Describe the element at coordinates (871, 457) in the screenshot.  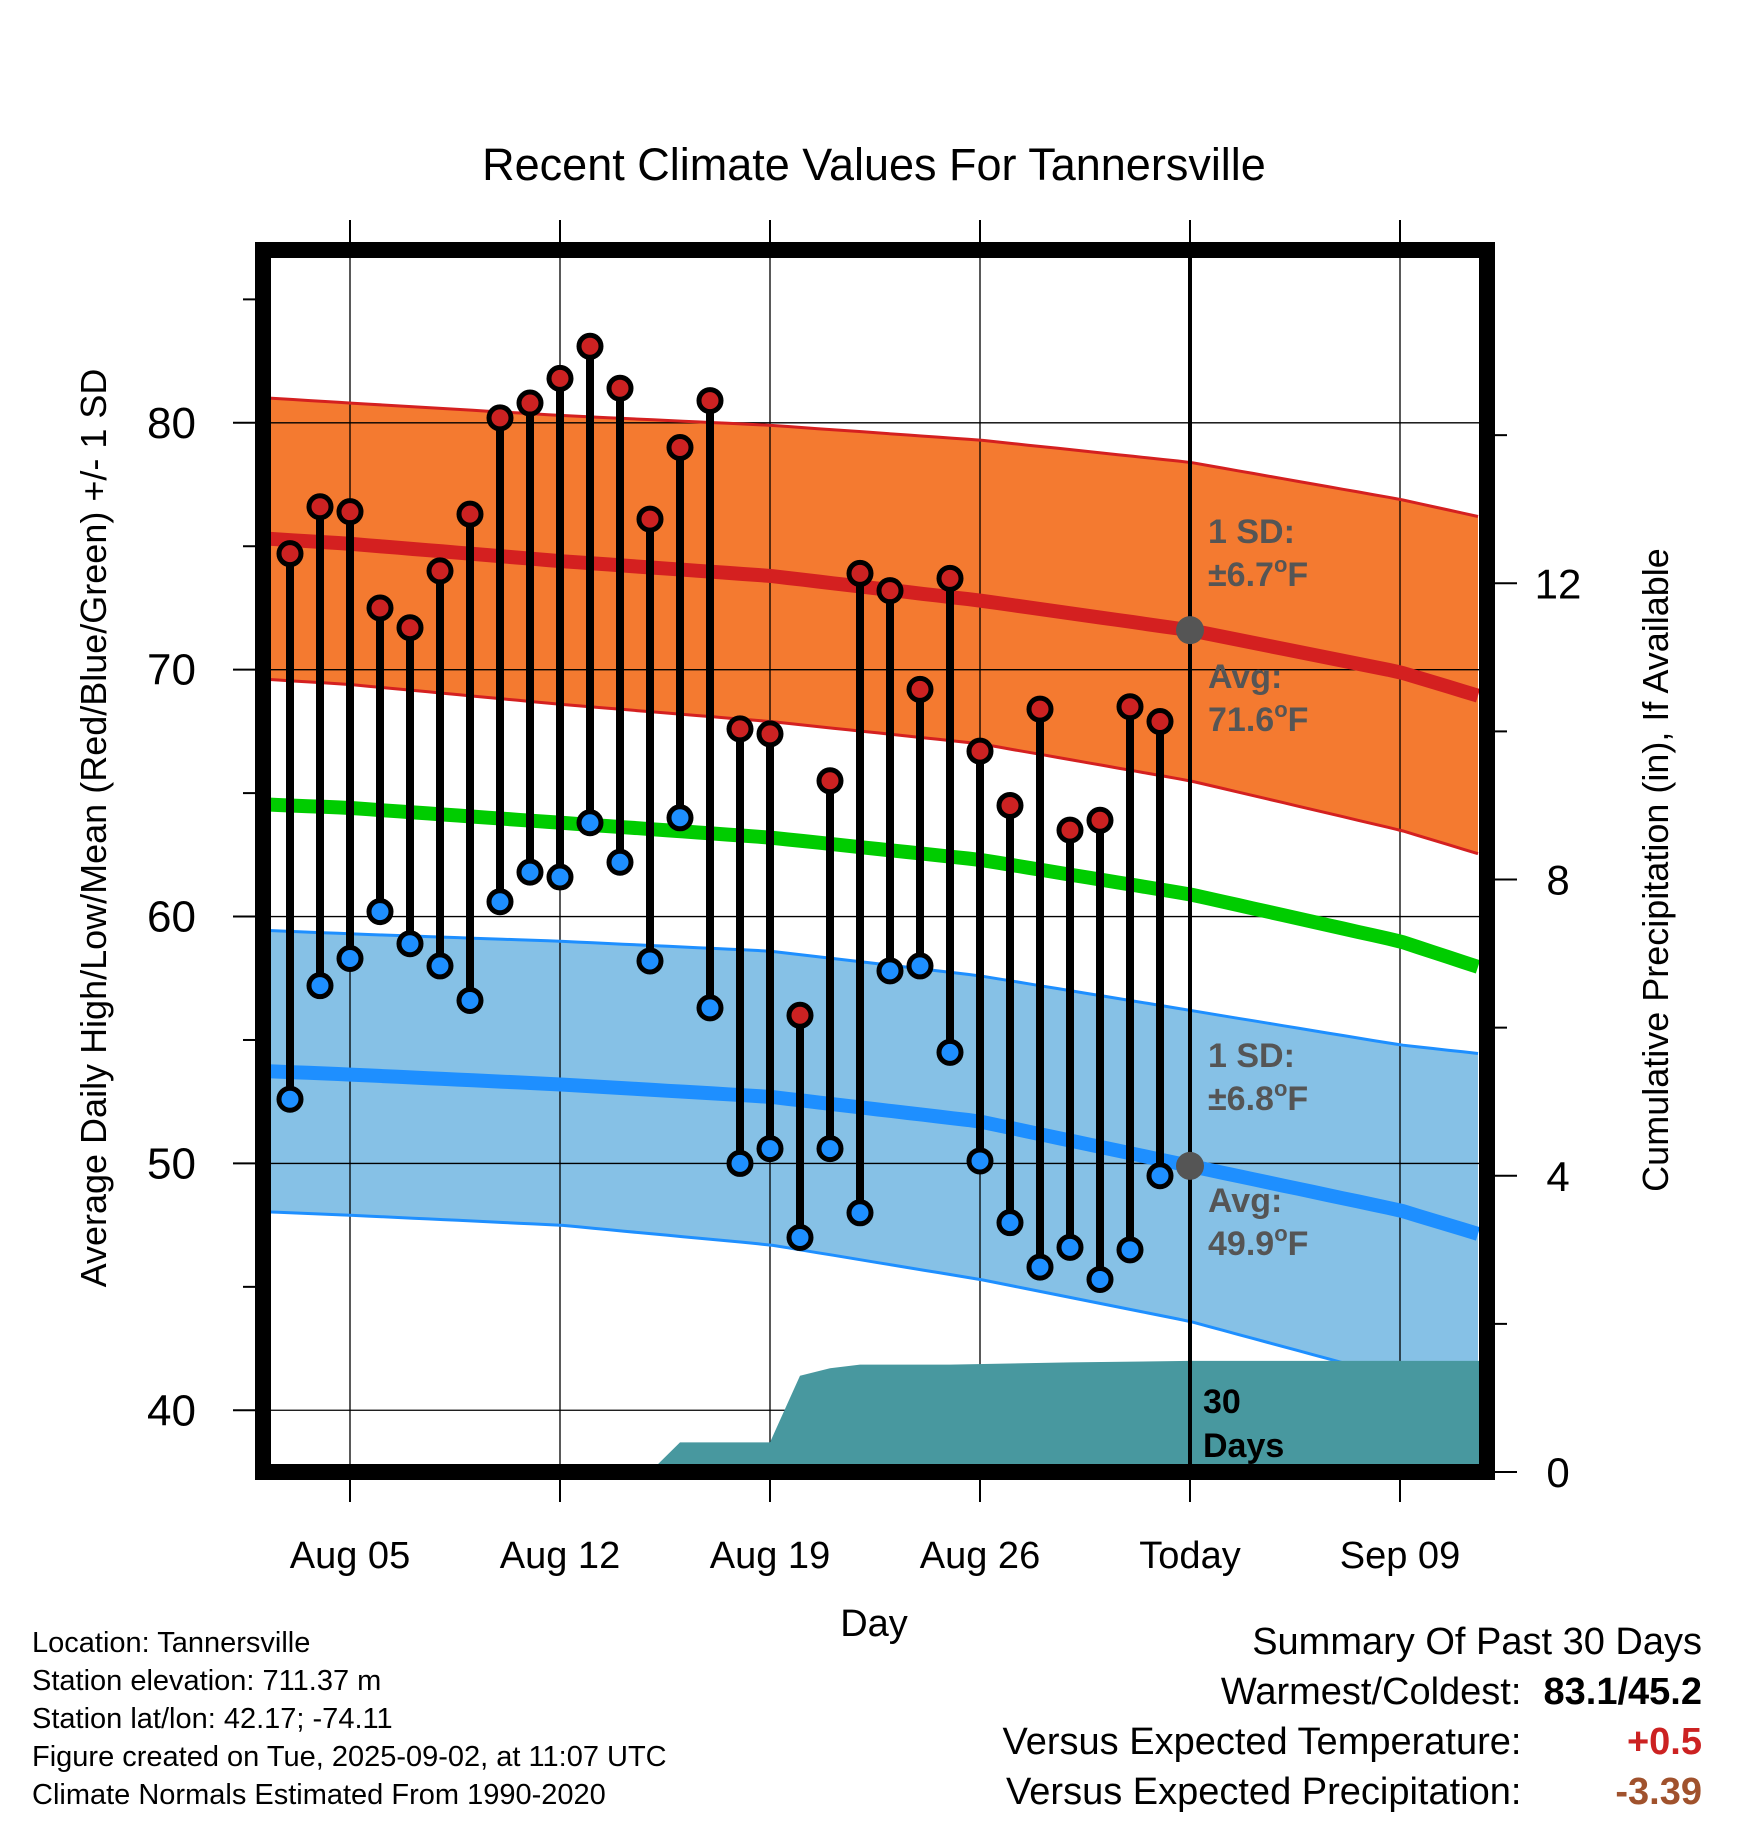
I see `high-sd-upper-line` at that location.